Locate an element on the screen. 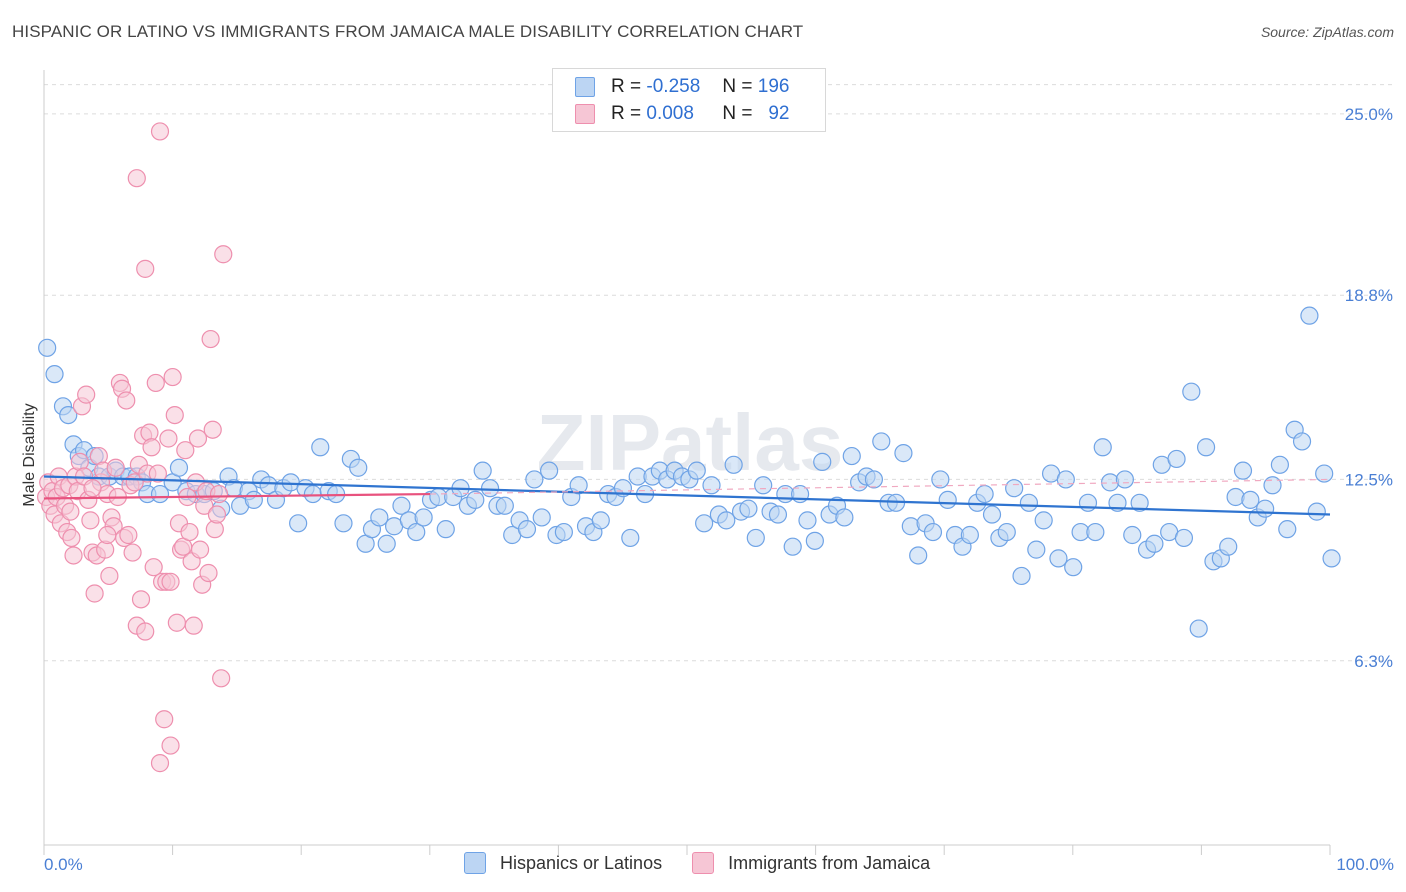  correlation-legend: R = -0.258 N = 196 R = 0.008 N = 92 is located at coordinates (689, 100).